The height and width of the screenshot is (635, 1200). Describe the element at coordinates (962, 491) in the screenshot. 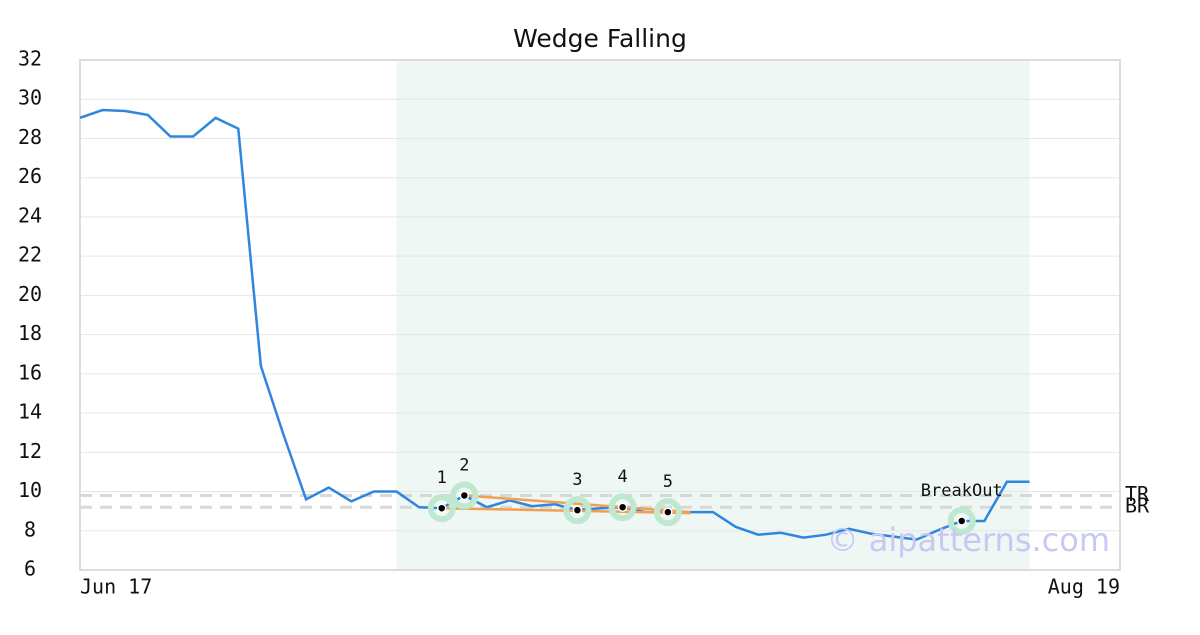

I see `marker-label: BreakOut` at that location.